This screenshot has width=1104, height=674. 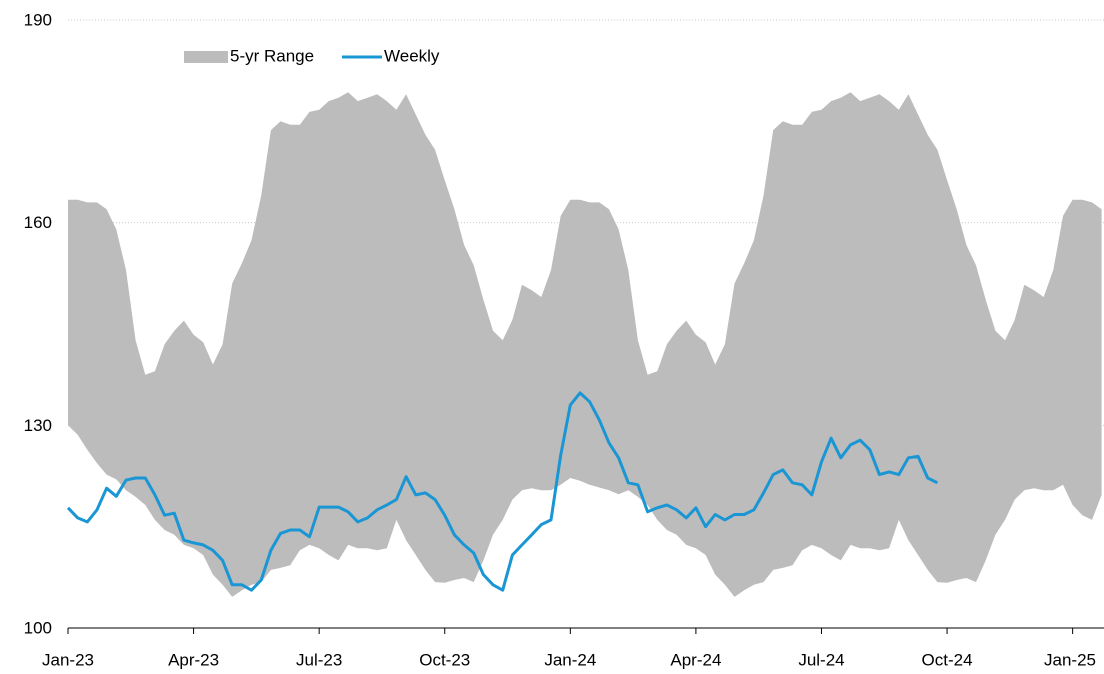 I want to click on y-tick-label: 130, so click(x=38, y=425).